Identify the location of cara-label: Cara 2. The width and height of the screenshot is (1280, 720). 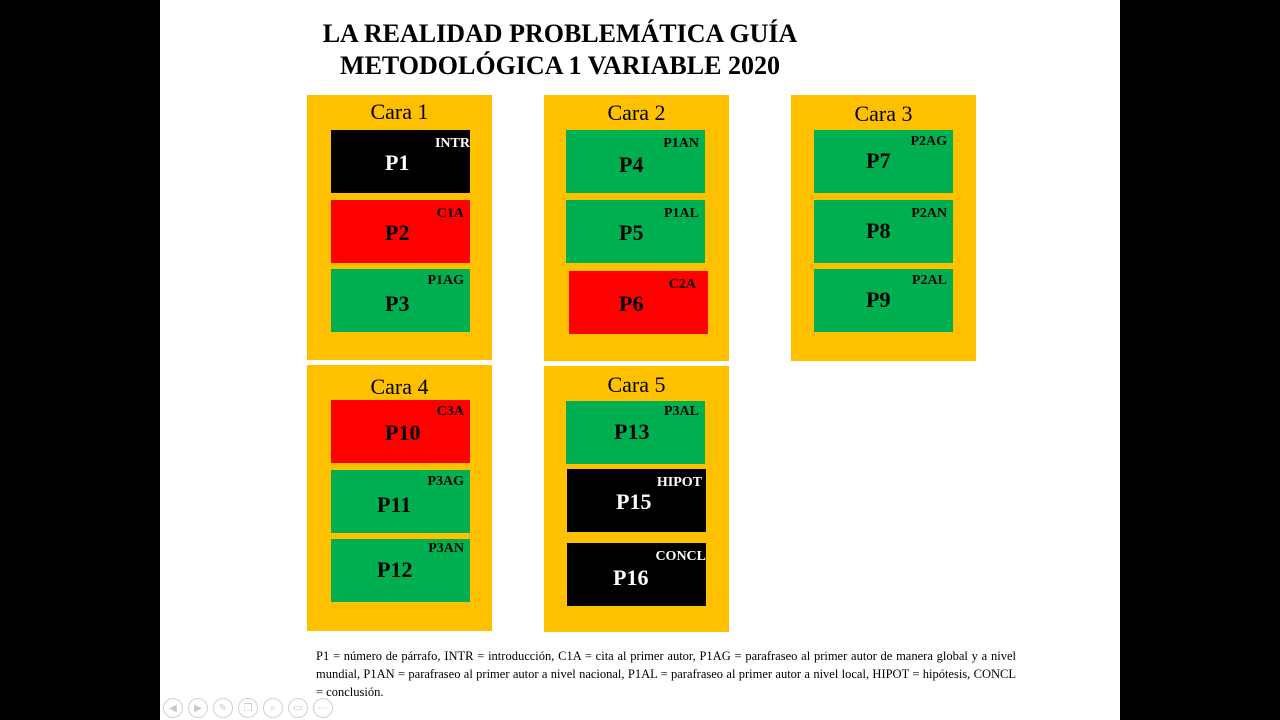
(636, 112).